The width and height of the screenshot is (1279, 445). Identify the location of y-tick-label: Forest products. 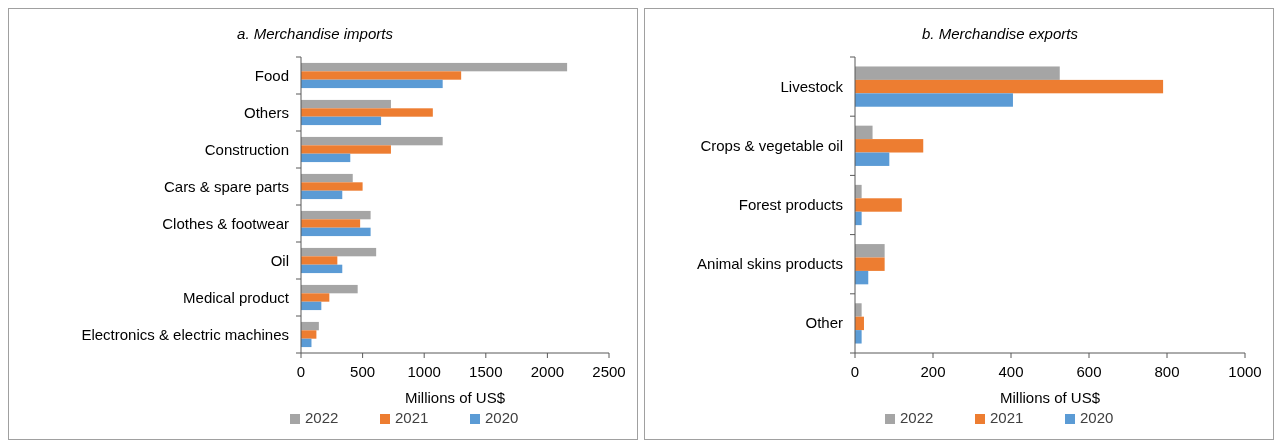
(790, 204).